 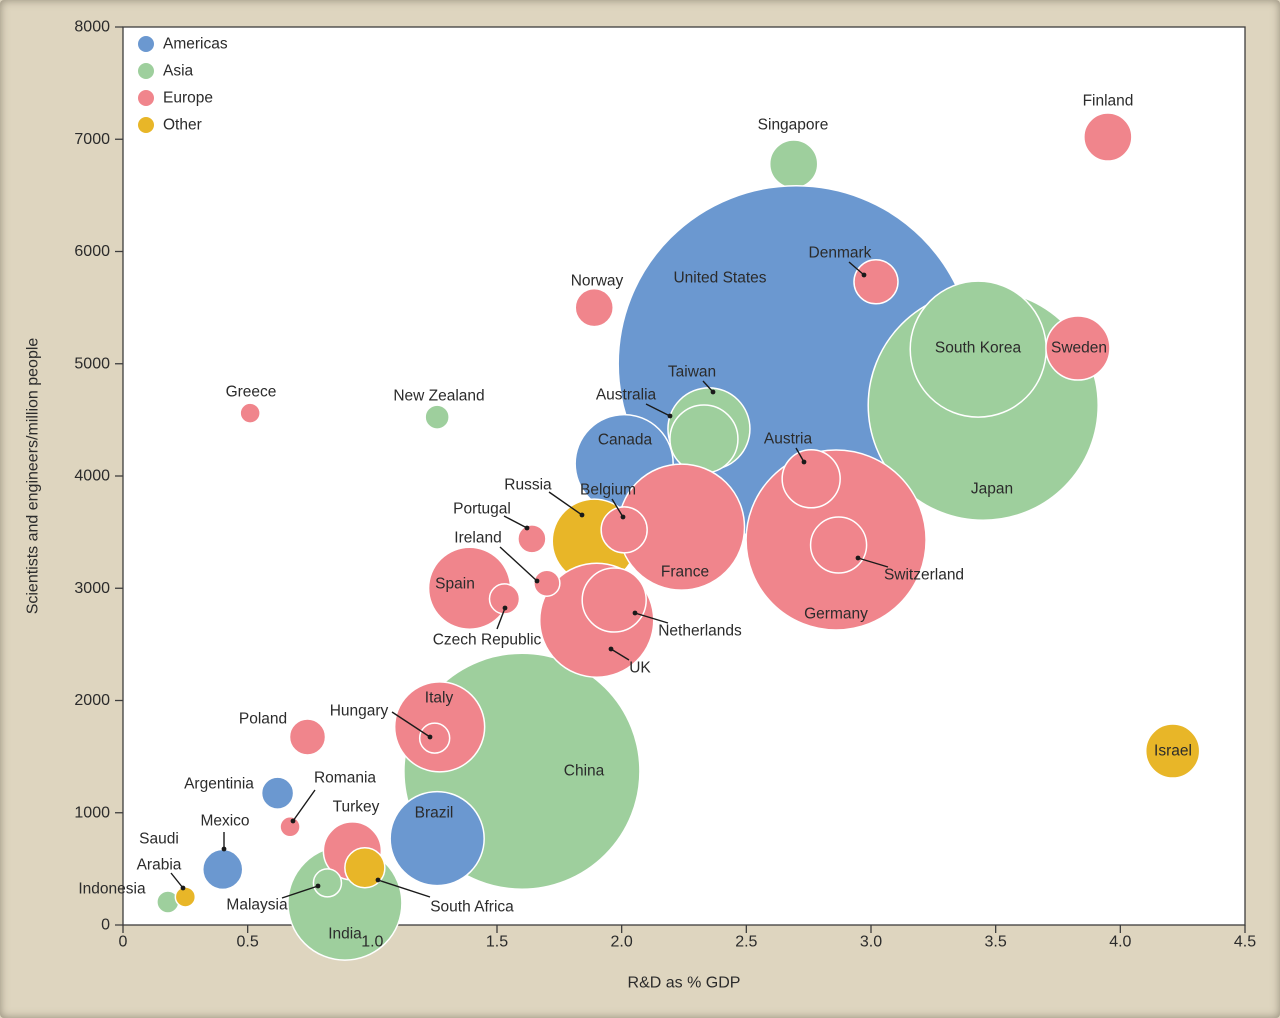 I want to click on bubble-saudi-arabia, so click(x=185, y=897).